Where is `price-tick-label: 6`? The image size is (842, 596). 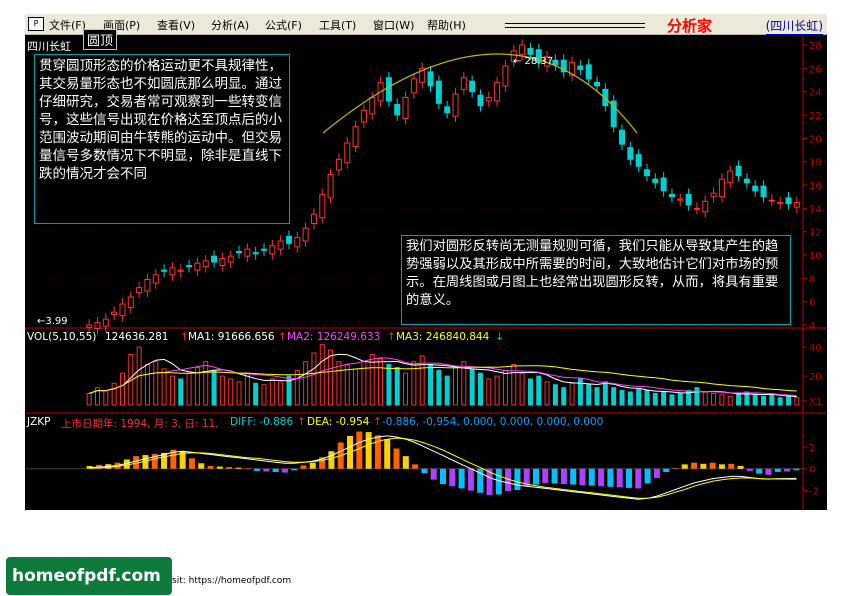 price-tick-label: 6 is located at coordinates (812, 303).